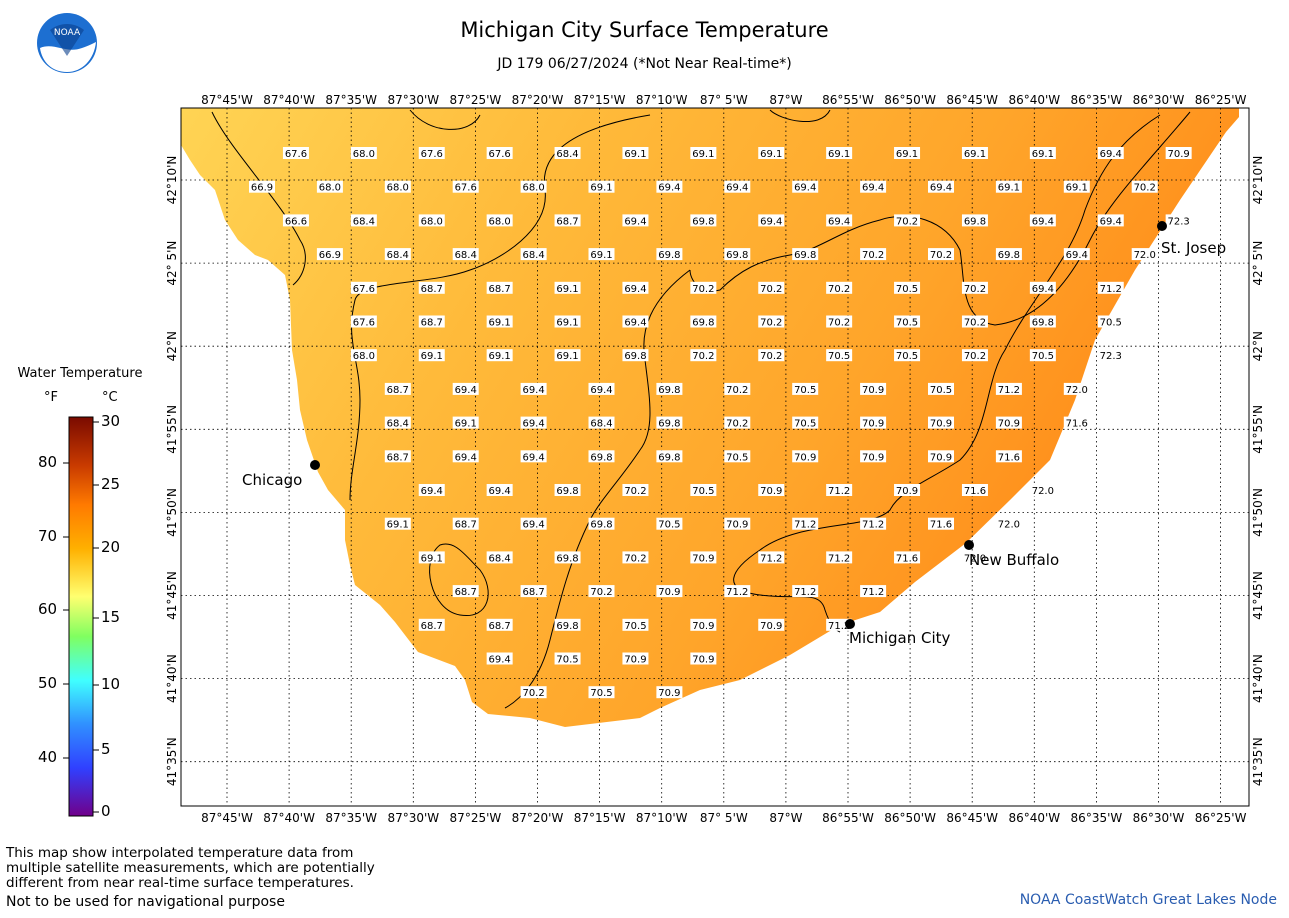 The height and width of the screenshot is (918, 1289). I want to click on lon-label-top: 86°55'W, so click(848, 100).